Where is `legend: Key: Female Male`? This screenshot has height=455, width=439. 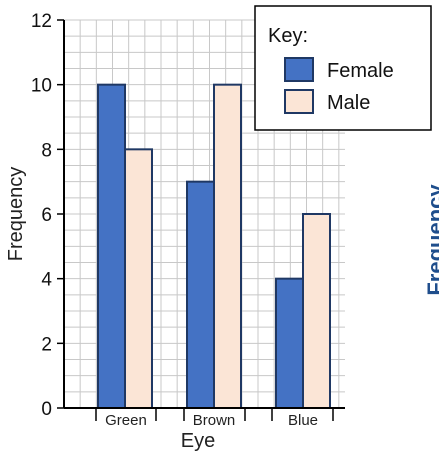
legend: Key: Female Male is located at coordinates (343, 68).